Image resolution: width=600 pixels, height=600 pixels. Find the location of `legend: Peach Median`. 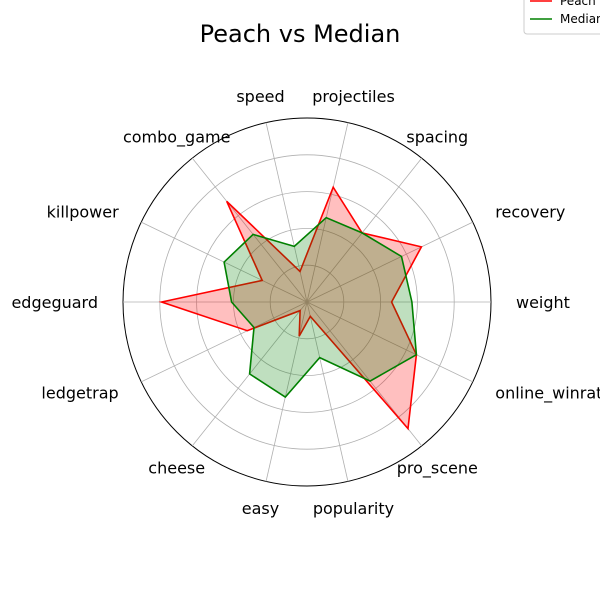

legend: Peach Median is located at coordinates (561, 17).